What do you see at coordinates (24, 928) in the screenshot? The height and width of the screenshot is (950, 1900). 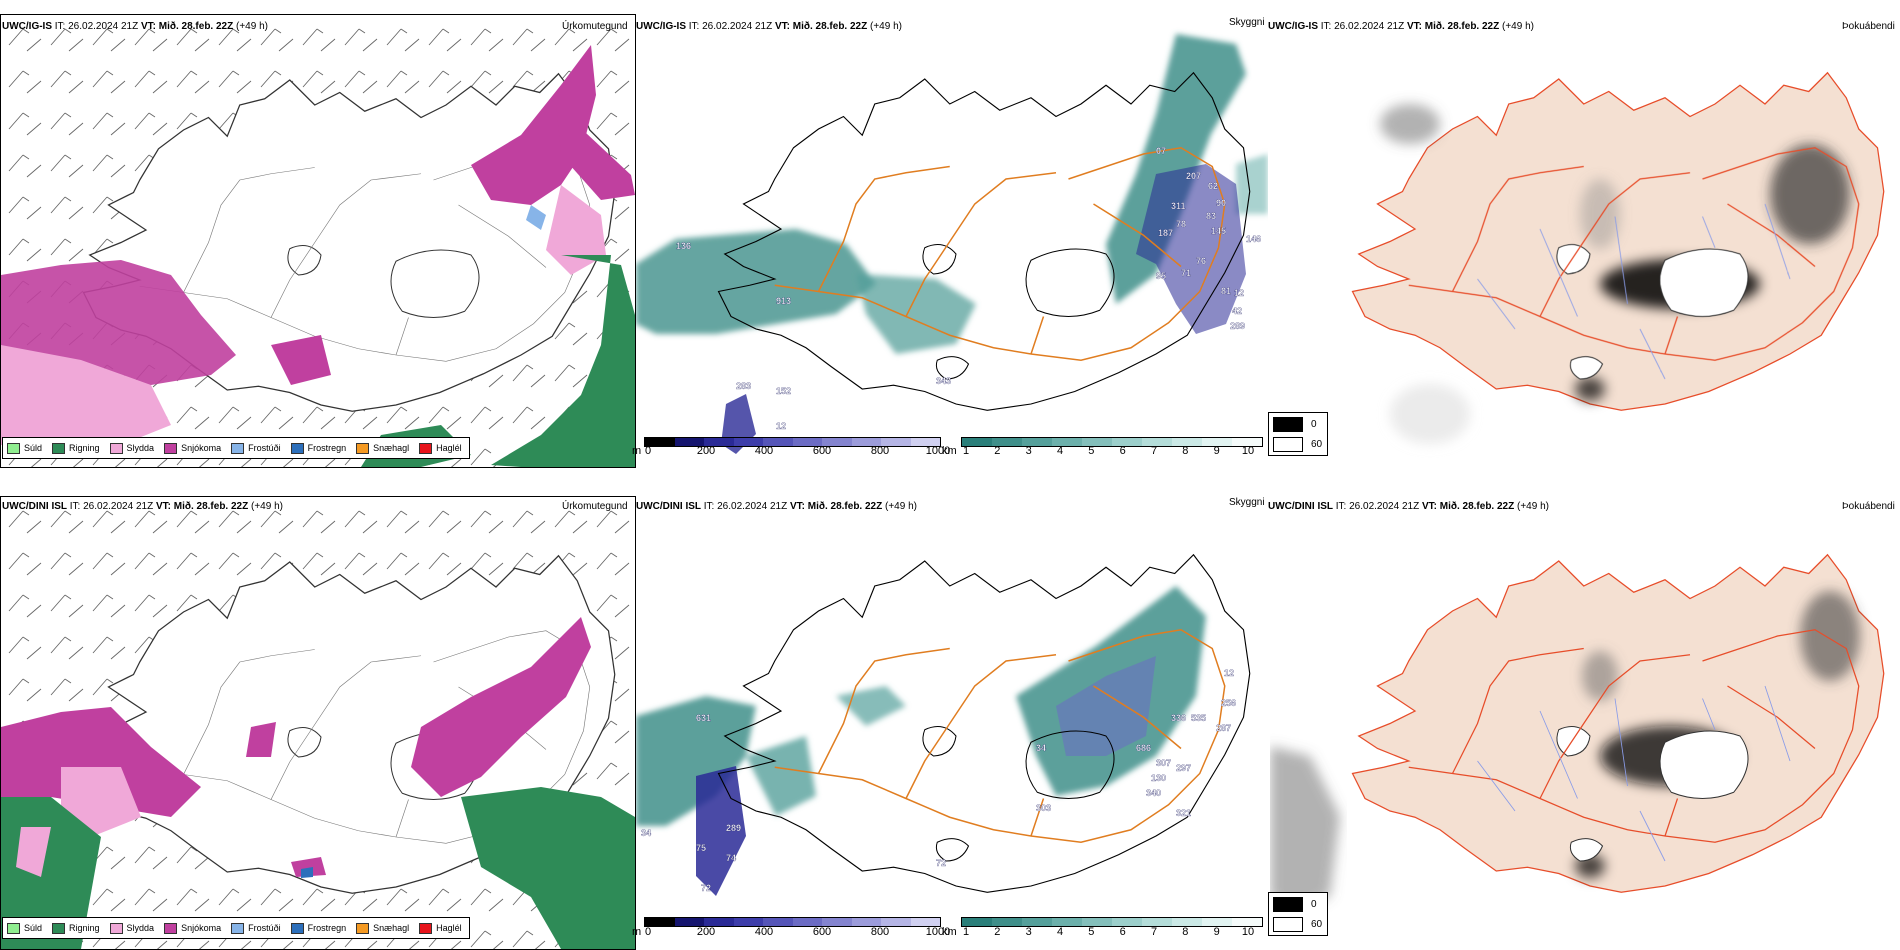 I see `legend-item: Súld` at bounding box center [24, 928].